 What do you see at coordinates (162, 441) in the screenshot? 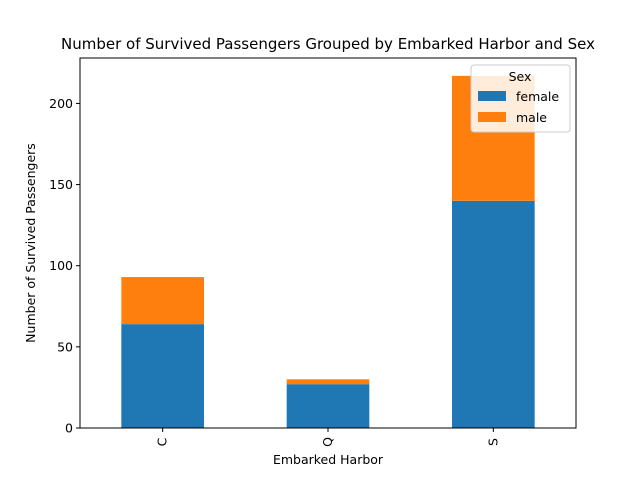
I see `x-tick-label: C` at bounding box center [162, 441].